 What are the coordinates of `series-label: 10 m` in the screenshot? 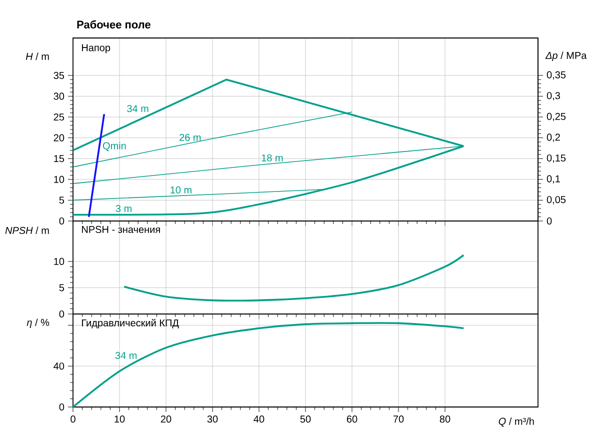 It's located at (181, 190).